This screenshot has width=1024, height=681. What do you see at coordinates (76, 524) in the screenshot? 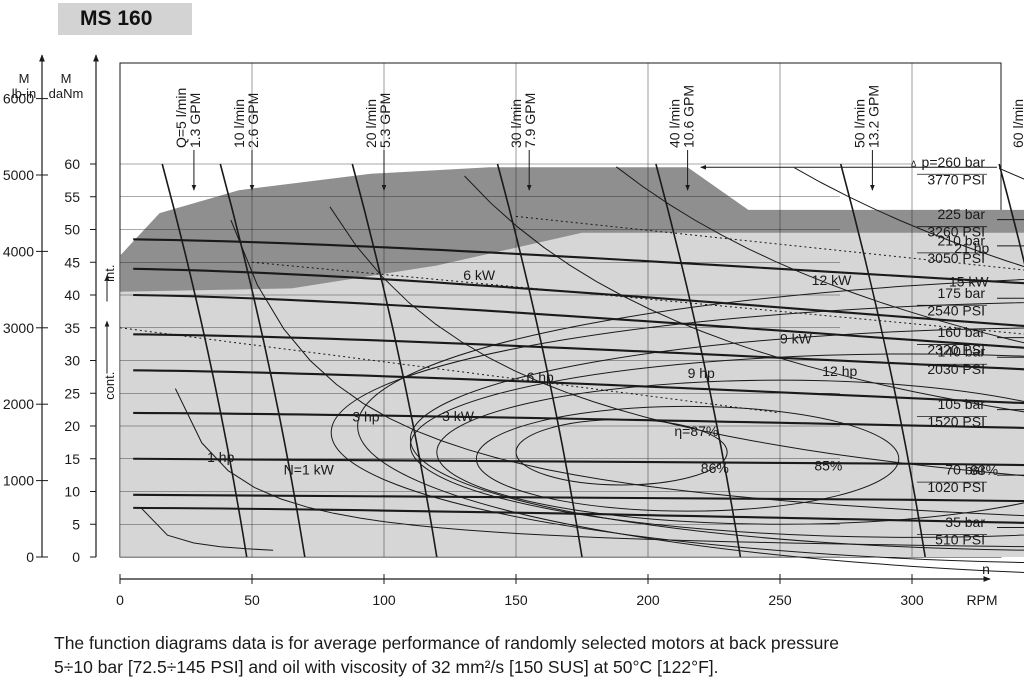
I see `y-tick-label-danm-1: 5` at bounding box center [76, 524].